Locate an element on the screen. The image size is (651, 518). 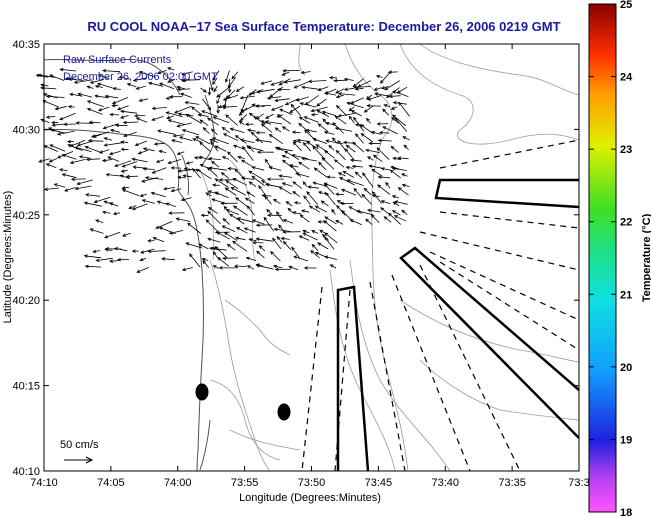
y-tick-label: 40:30 is located at coordinates (26, 130).